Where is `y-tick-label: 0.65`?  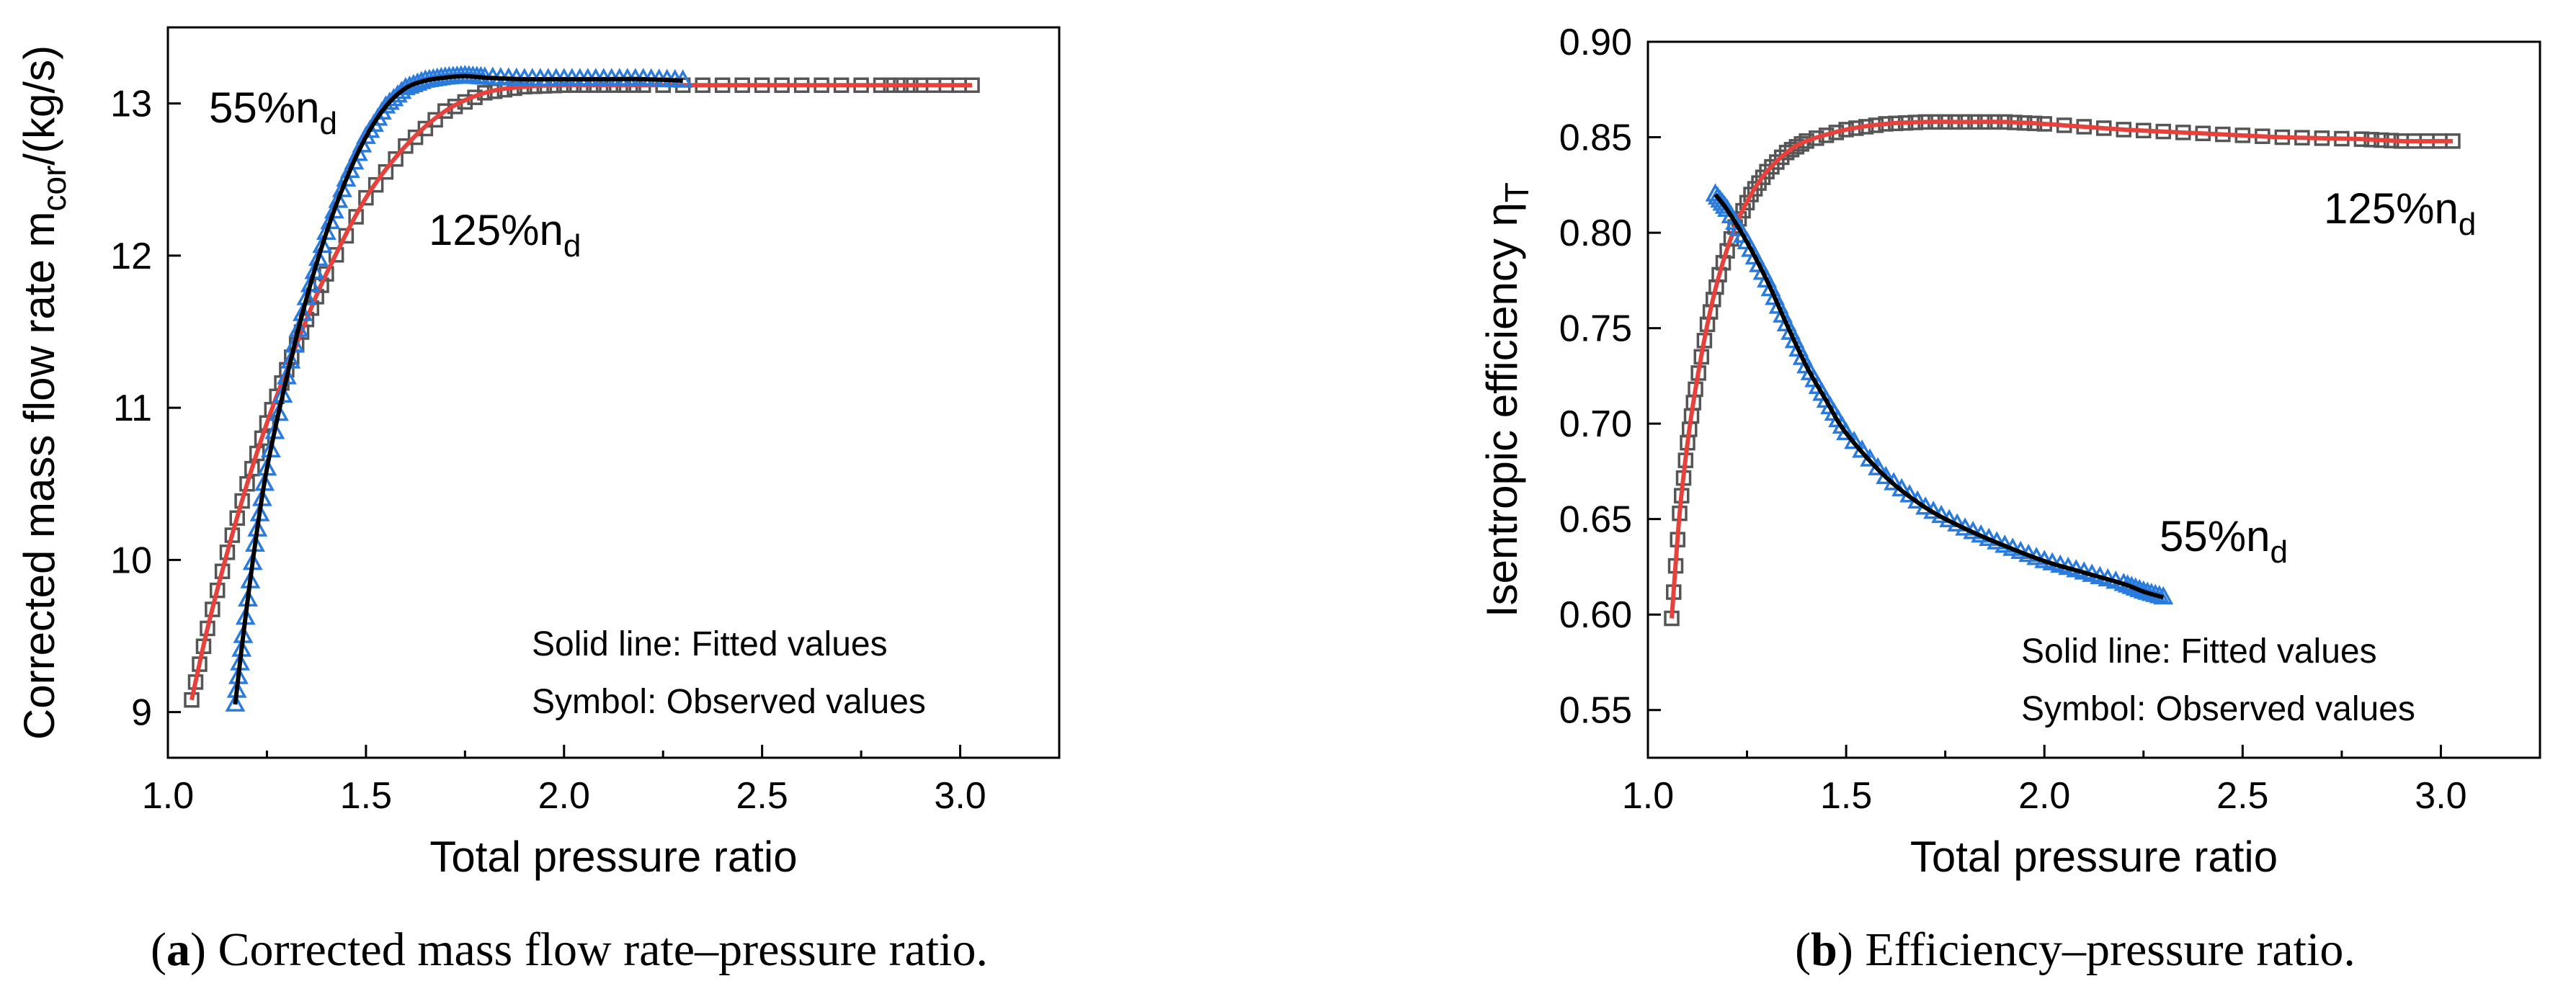
y-tick-label: 0.65 is located at coordinates (1595, 520).